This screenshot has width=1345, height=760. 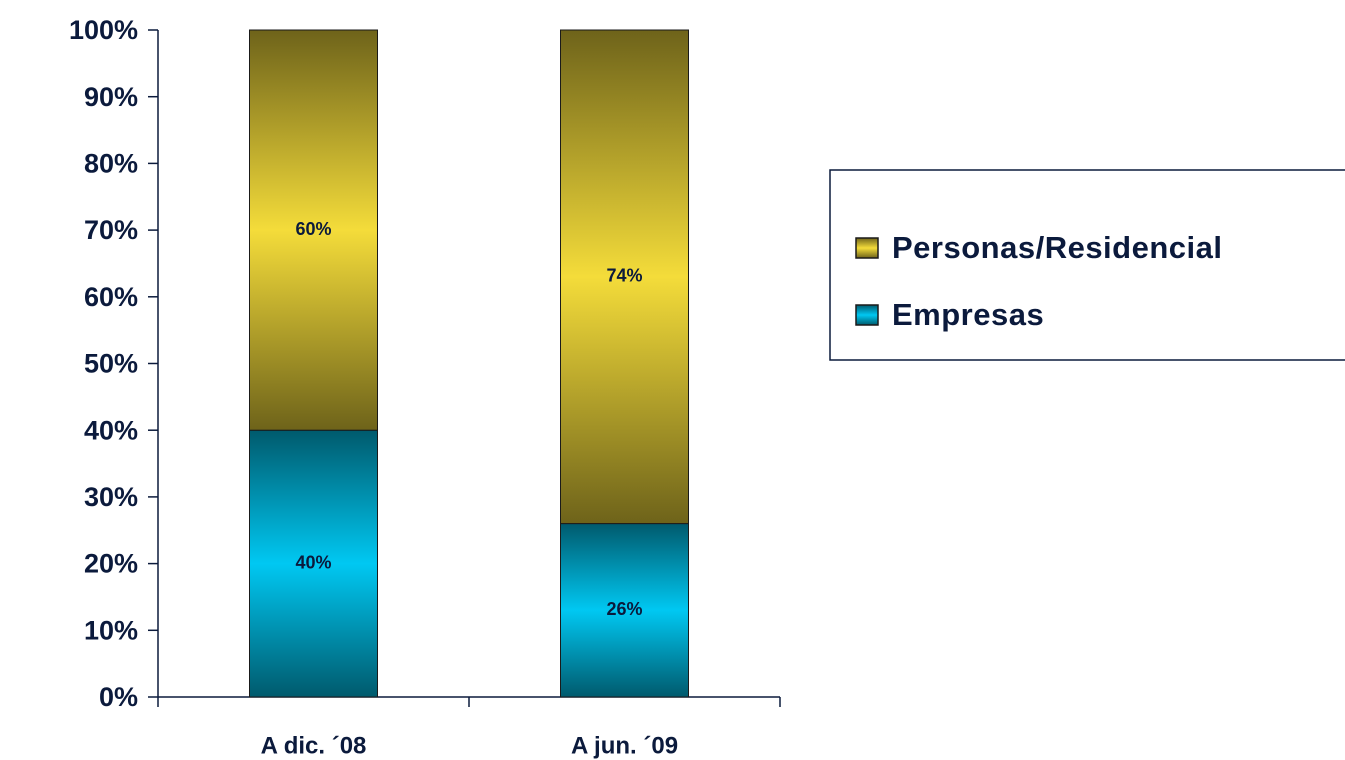 I want to click on data-label: 74%, so click(x=624, y=276).